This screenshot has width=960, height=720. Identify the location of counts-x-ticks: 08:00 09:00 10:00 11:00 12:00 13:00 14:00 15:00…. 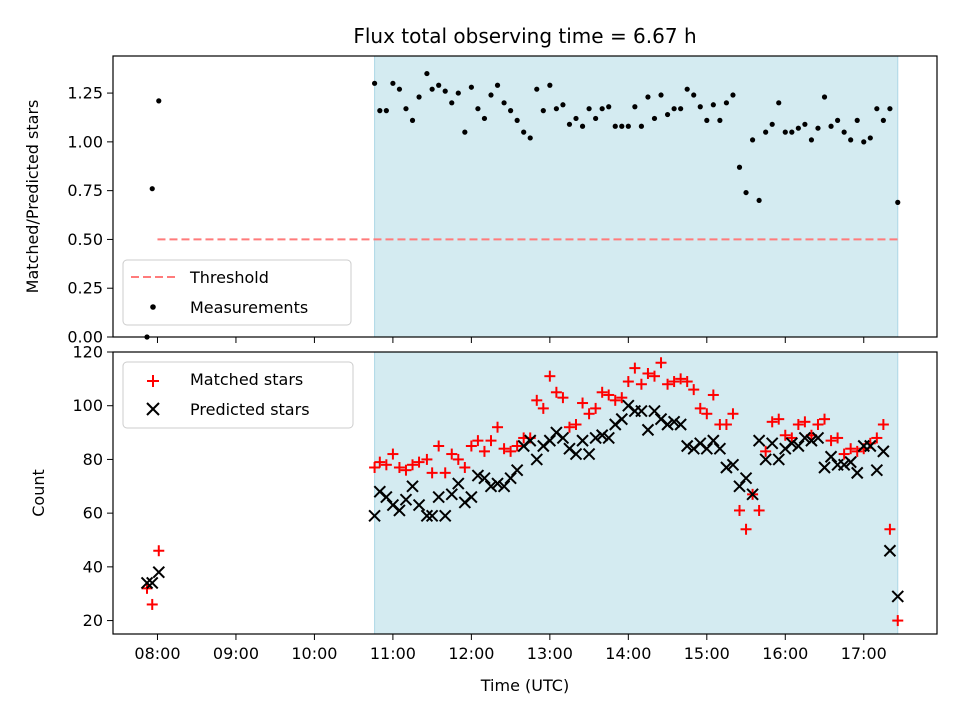
(510, 648).